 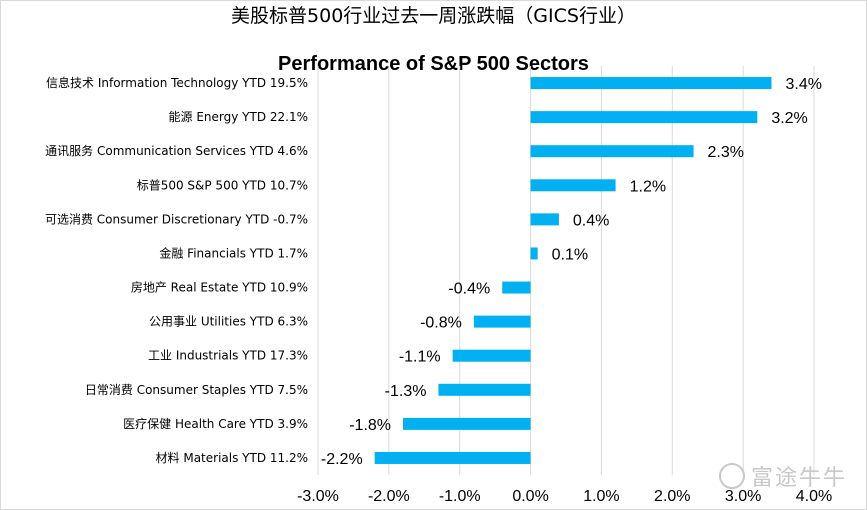 I want to click on x-tick-label: 0.0%, so click(x=530, y=496).